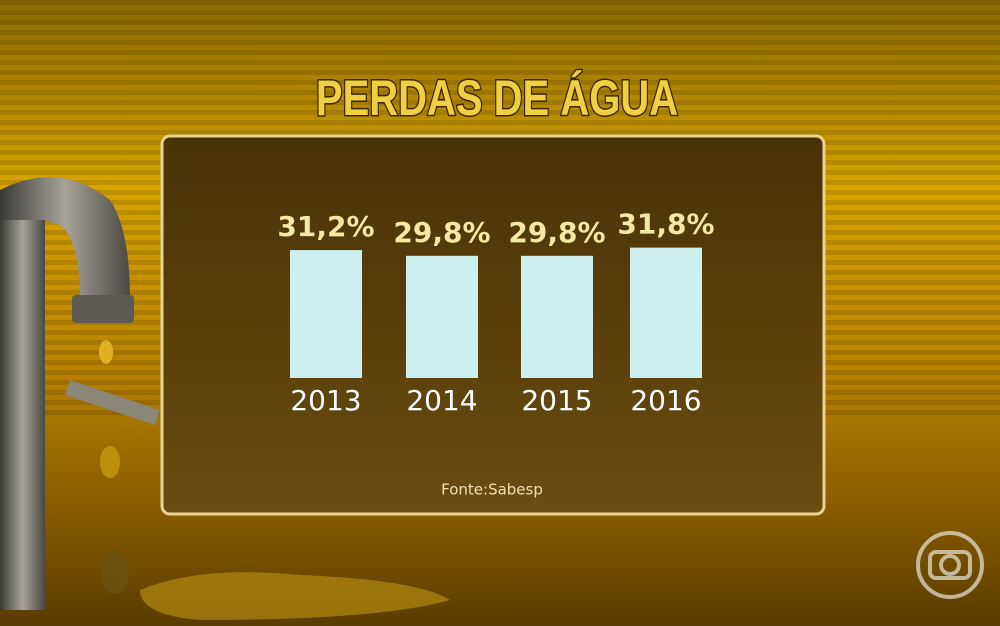 This screenshot has width=1000, height=626. I want to click on source-note: Fonte:Sabesp, so click(492, 490).